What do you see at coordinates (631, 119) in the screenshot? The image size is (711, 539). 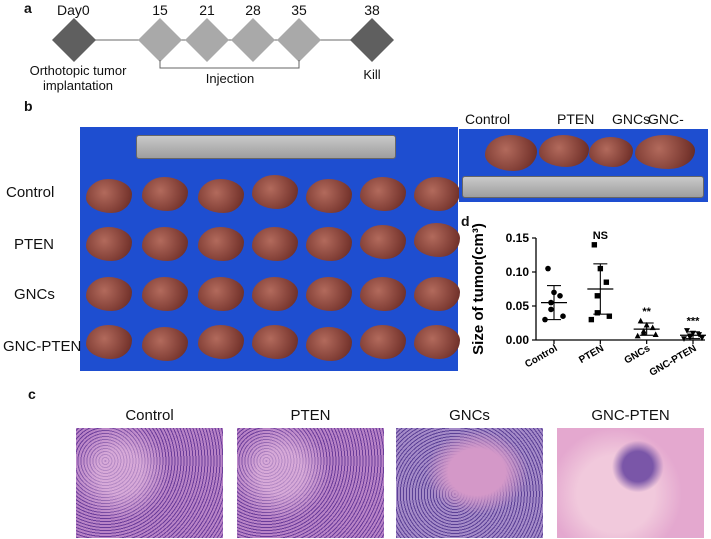 I see `inset-label-gncs: GNCs` at bounding box center [631, 119].